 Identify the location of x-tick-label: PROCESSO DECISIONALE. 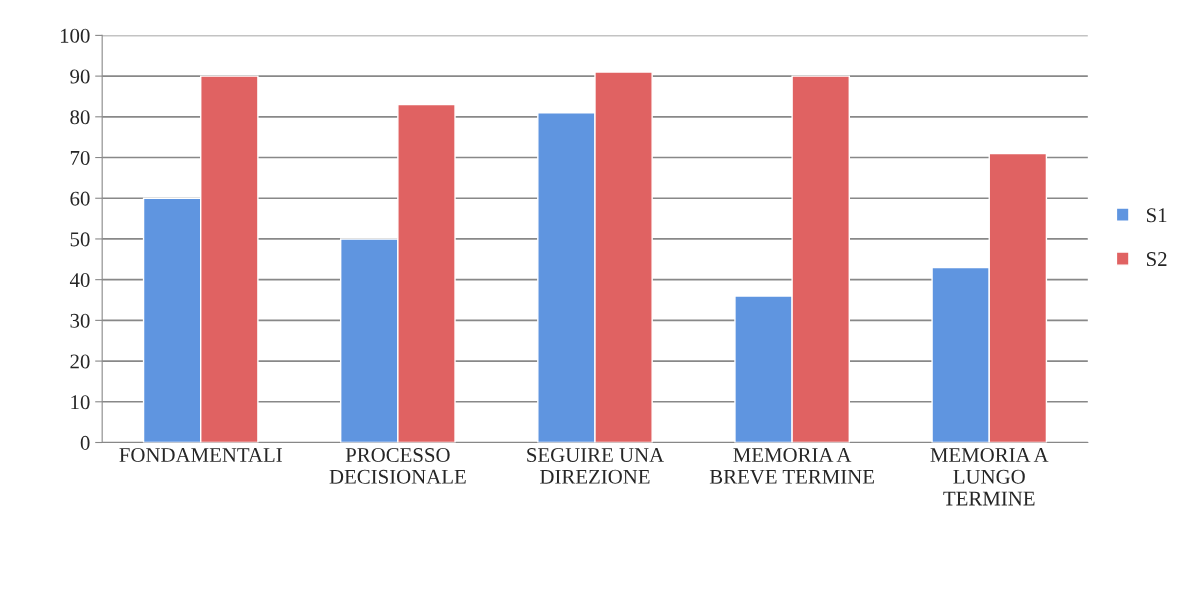
(397, 466).